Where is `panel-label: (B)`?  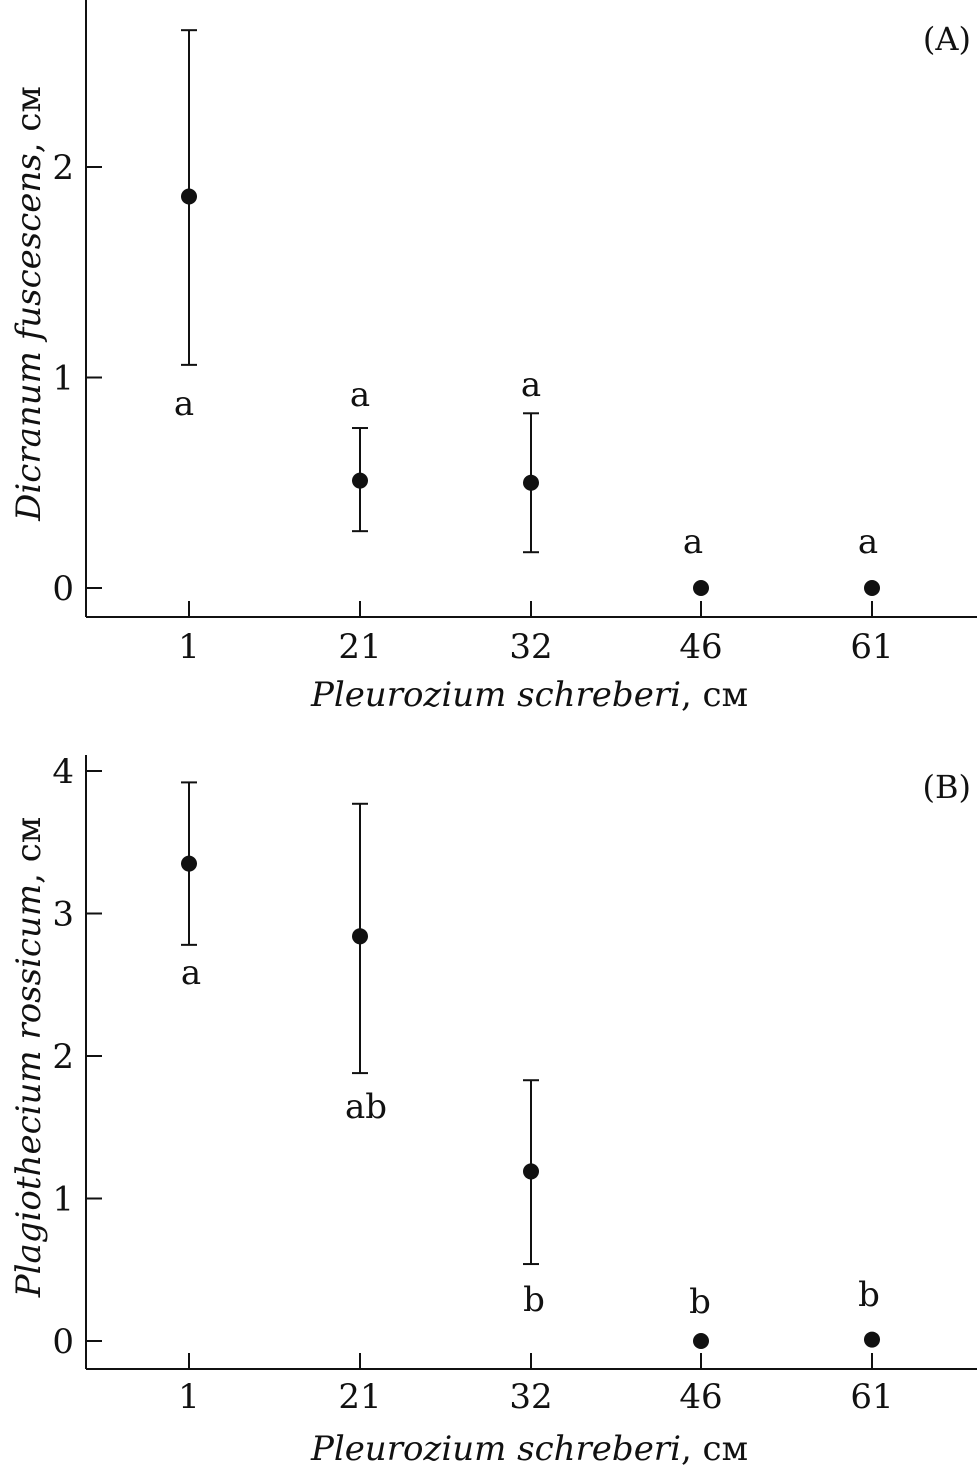
panel-label: (B) is located at coordinates (947, 787).